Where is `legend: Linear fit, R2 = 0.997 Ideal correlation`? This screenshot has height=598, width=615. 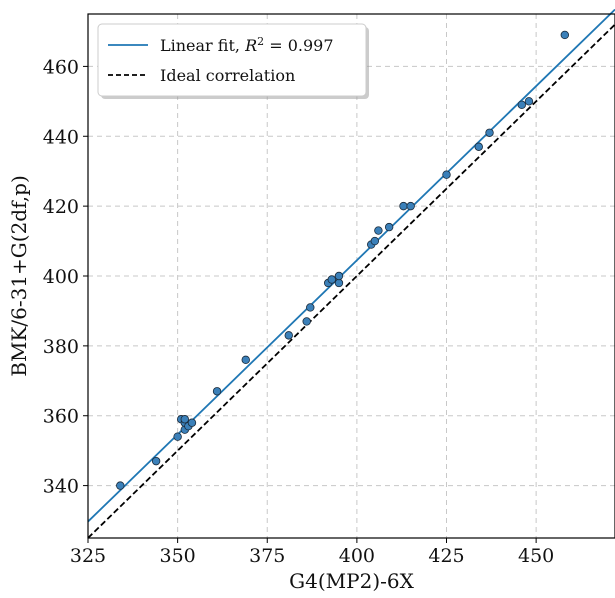
legend: Linear fit, R2 = 0.997 Ideal correlation is located at coordinates (233, 61).